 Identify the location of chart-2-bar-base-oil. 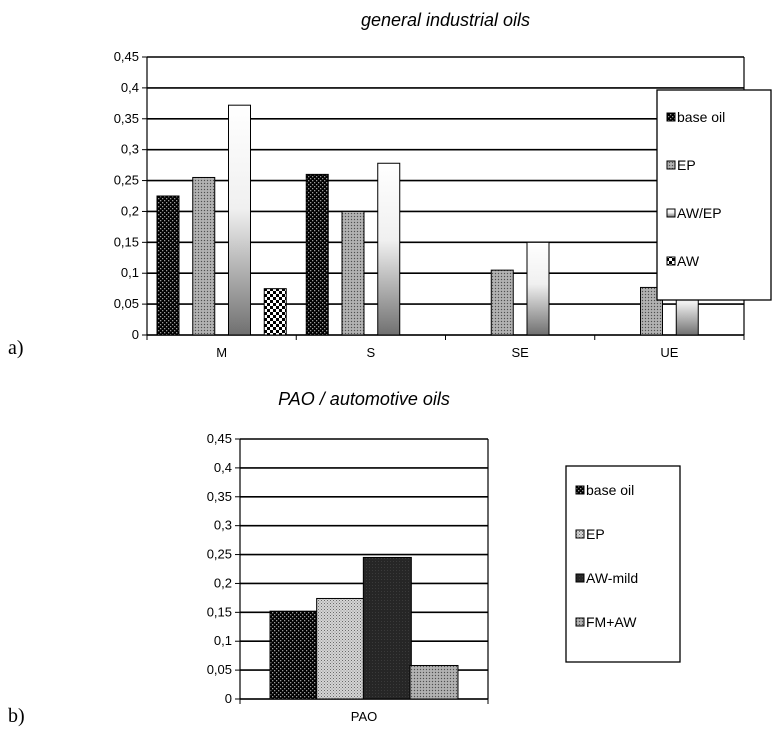
(294, 655).